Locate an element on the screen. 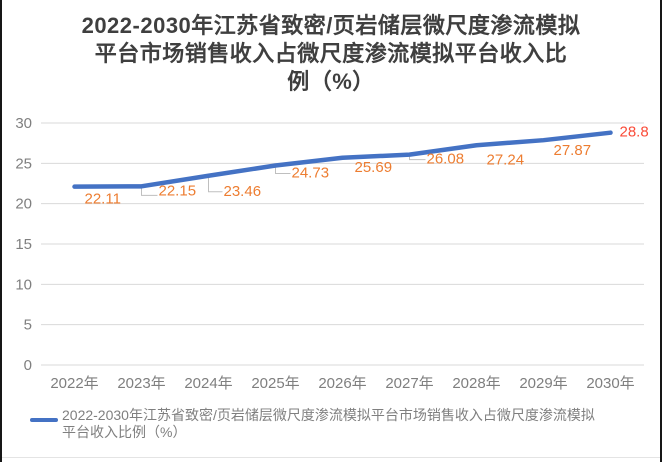 Image resolution: width=662 pixels, height=462 pixels. x-axis-label: 2026年 is located at coordinates (342, 383).